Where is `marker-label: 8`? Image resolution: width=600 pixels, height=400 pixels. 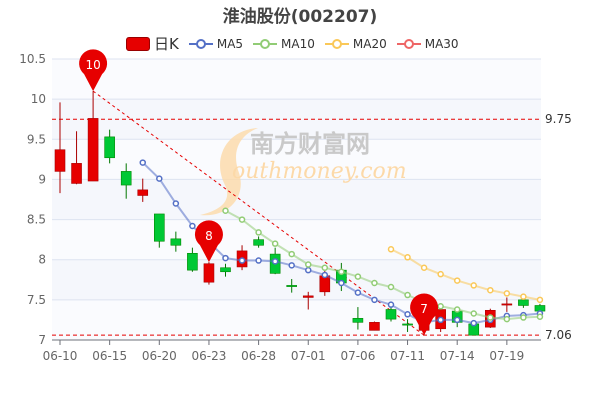 marker-label: 8 is located at coordinates (209, 236).